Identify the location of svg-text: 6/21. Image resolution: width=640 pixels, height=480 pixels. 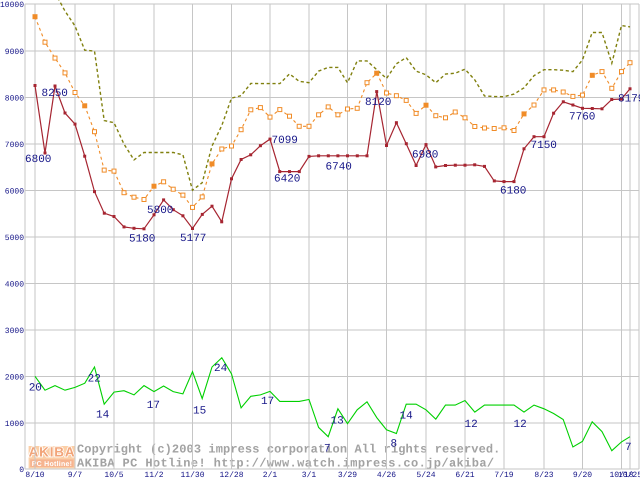
(464, 475).